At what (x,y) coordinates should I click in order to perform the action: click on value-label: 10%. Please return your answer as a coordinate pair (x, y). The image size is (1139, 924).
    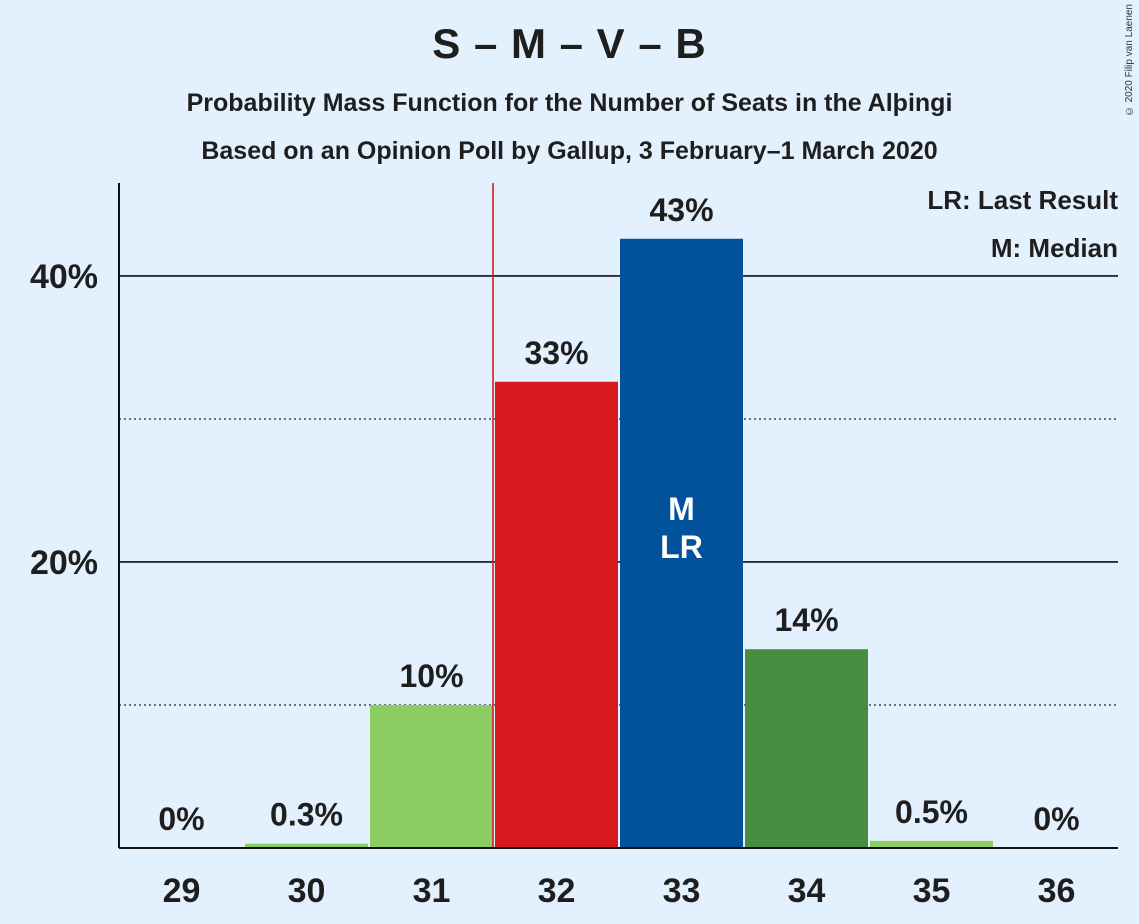
    Looking at the image, I should click on (431, 676).